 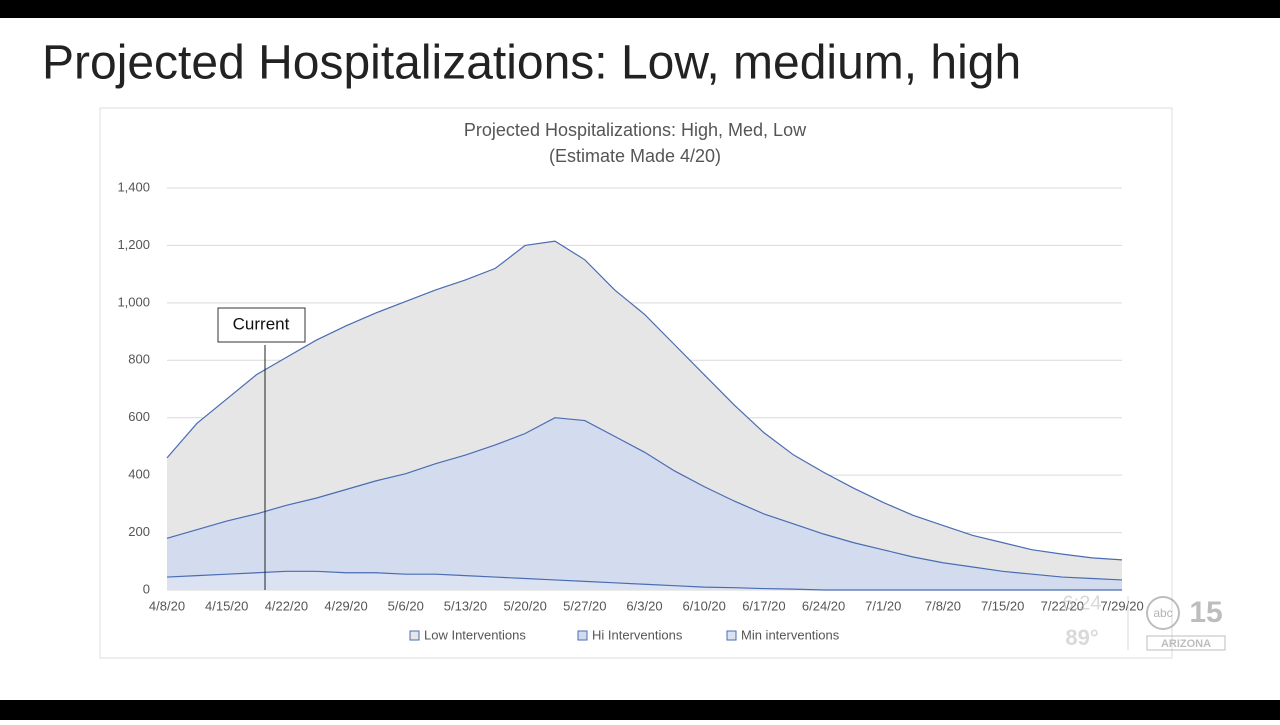 I want to click on y-tick-label: 400, so click(x=139, y=474).